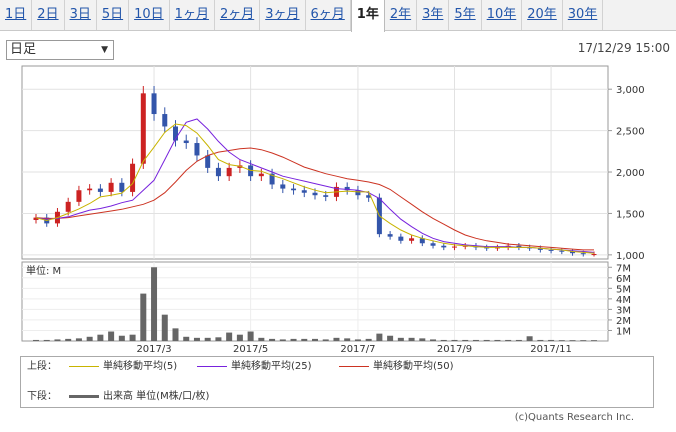 The height and width of the screenshot is (432, 676). Describe the element at coordinates (84, 396) in the screenshot. I see `volume-bar-swatch` at that location.